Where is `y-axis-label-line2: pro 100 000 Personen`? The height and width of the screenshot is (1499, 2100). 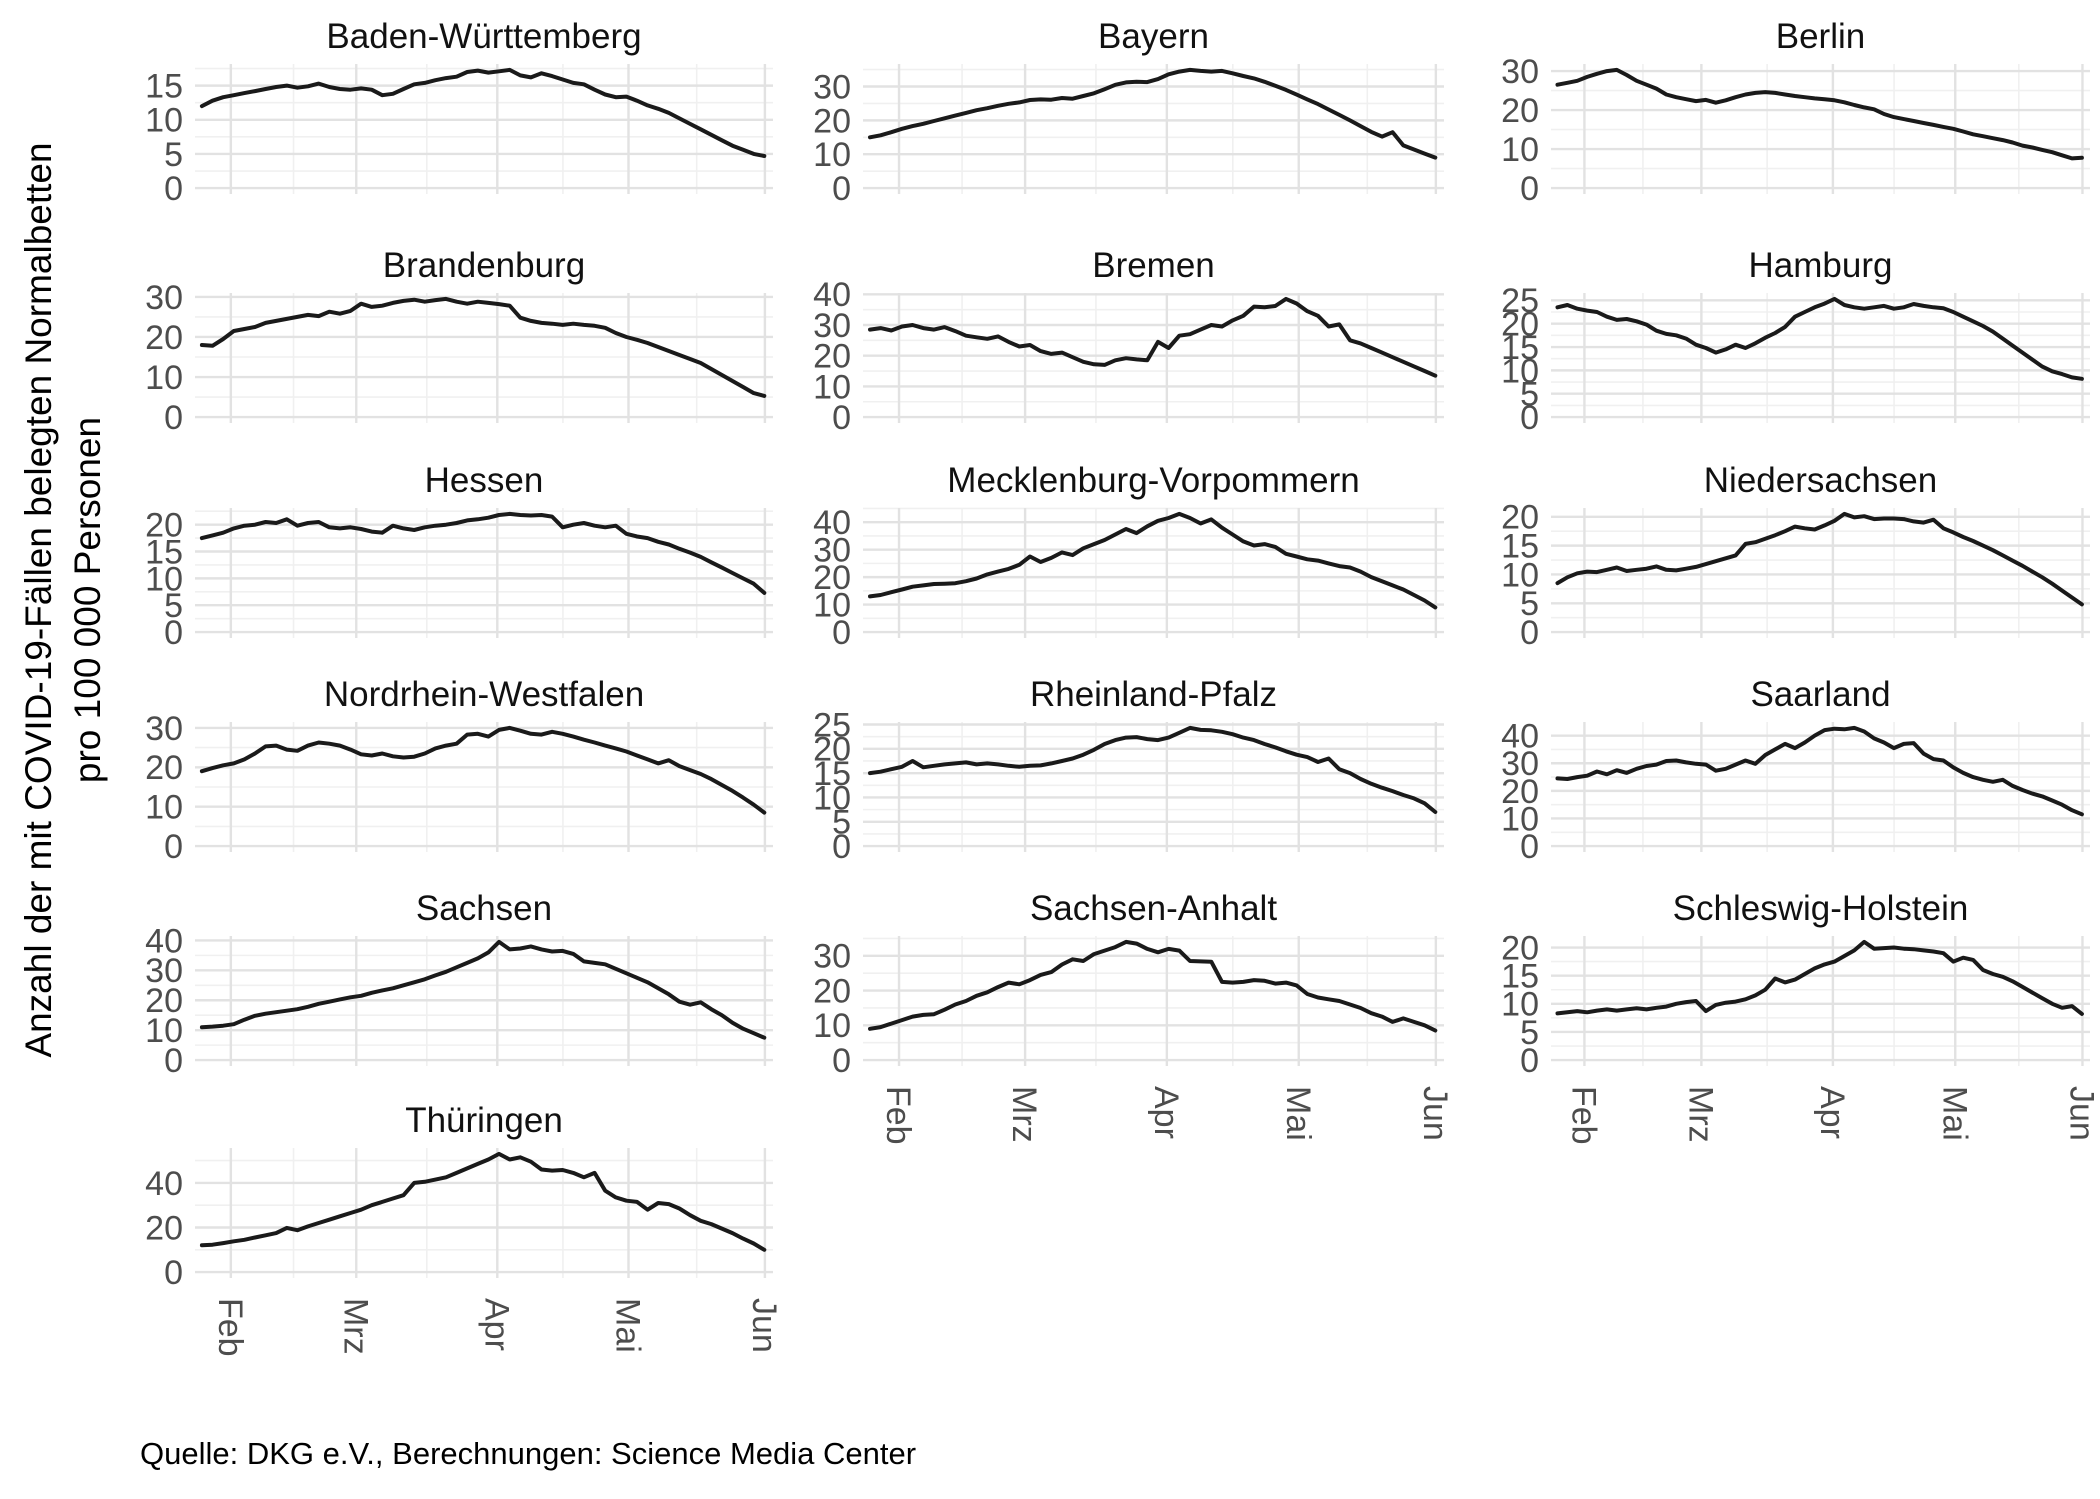
y-axis-label-line2: pro 100 000 Personen is located at coordinates (87, 600).